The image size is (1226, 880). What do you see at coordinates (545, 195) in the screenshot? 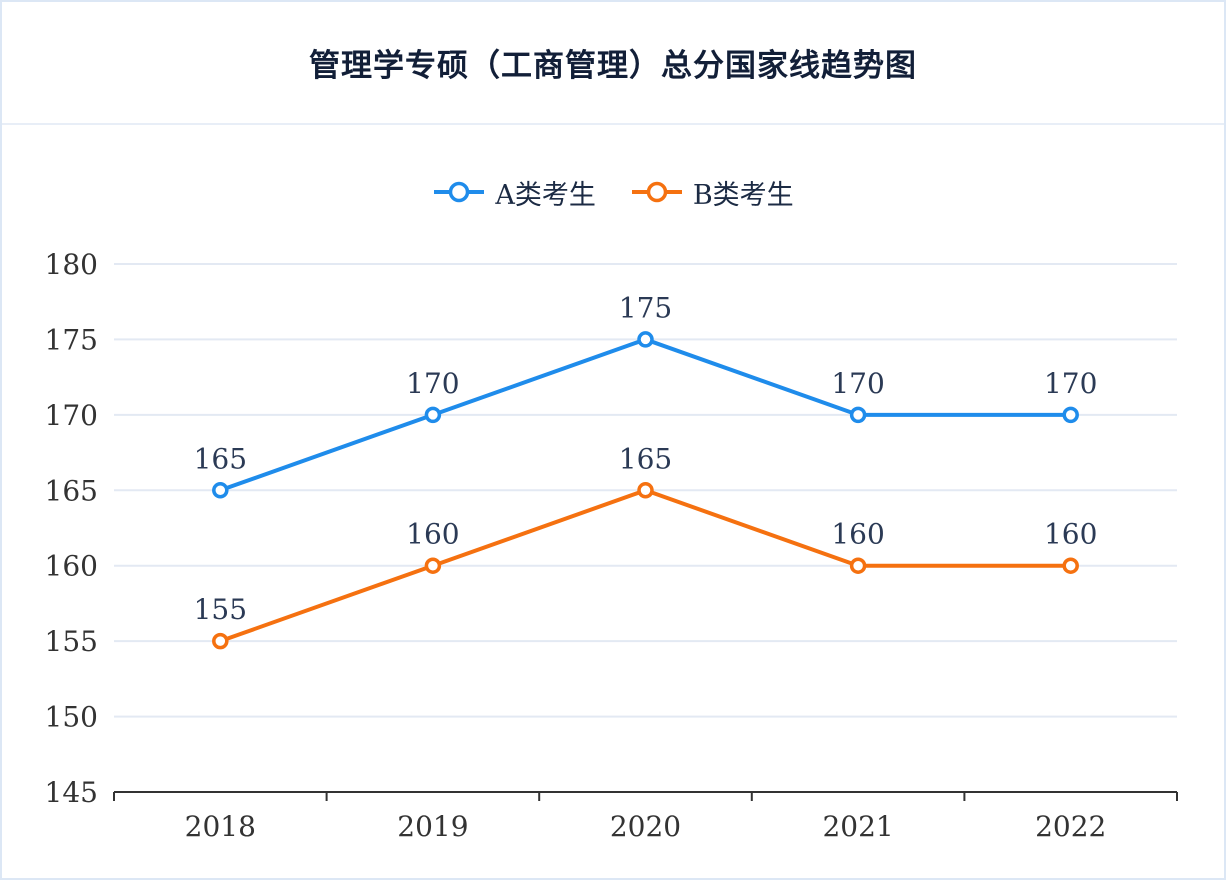
I see `legend-label: A类考生` at bounding box center [545, 195].